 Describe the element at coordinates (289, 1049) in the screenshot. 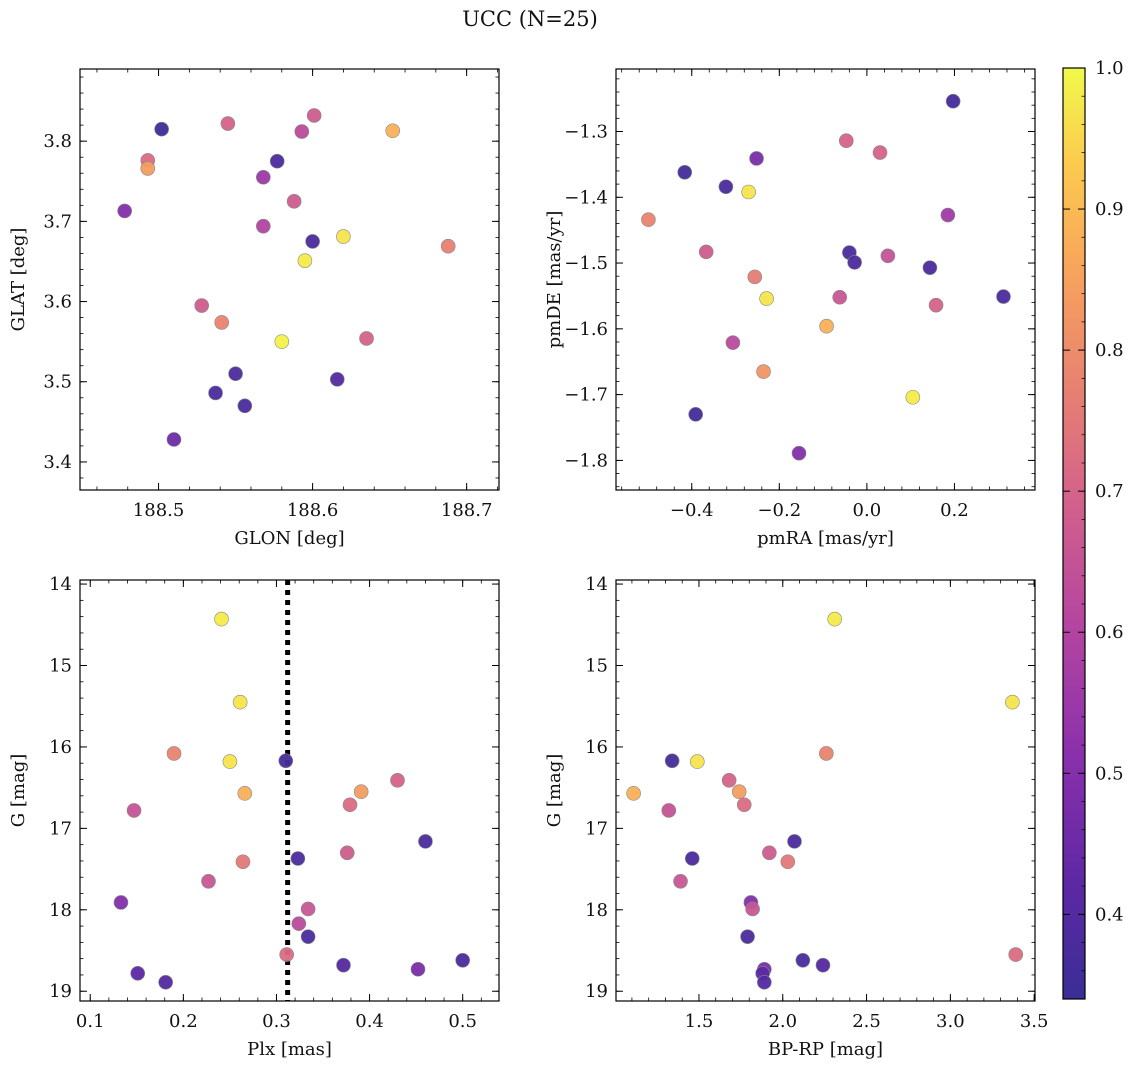

I see `x-axis-label: Plx [mas]` at that location.